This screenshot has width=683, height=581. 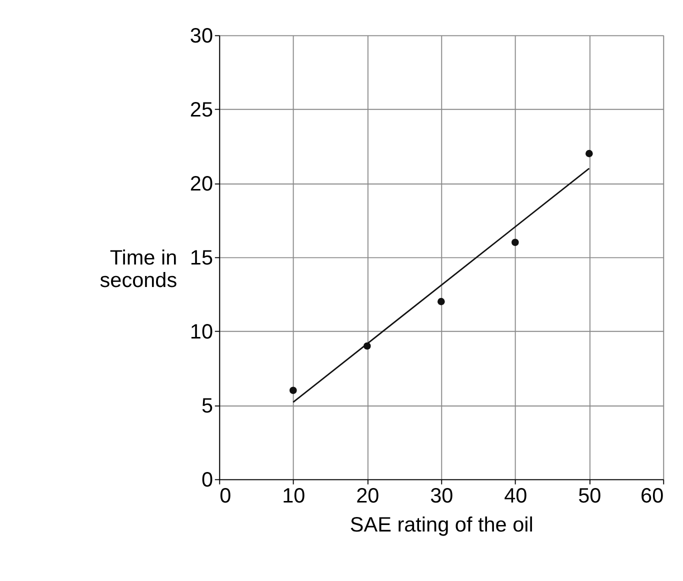 What do you see at coordinates (368, 496) in the screenshot?
I see `x-tick-label: 20` at bounding box center [368, 496].